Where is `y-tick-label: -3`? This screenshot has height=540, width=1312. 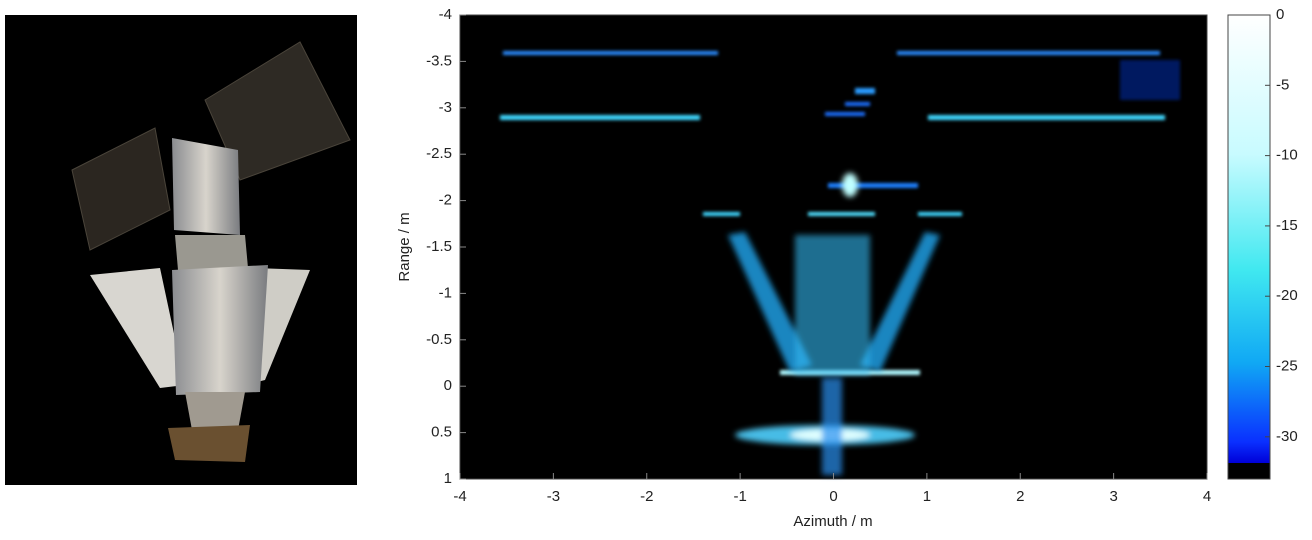 y-tick-label: -3 is located at coordinates (445, 107).